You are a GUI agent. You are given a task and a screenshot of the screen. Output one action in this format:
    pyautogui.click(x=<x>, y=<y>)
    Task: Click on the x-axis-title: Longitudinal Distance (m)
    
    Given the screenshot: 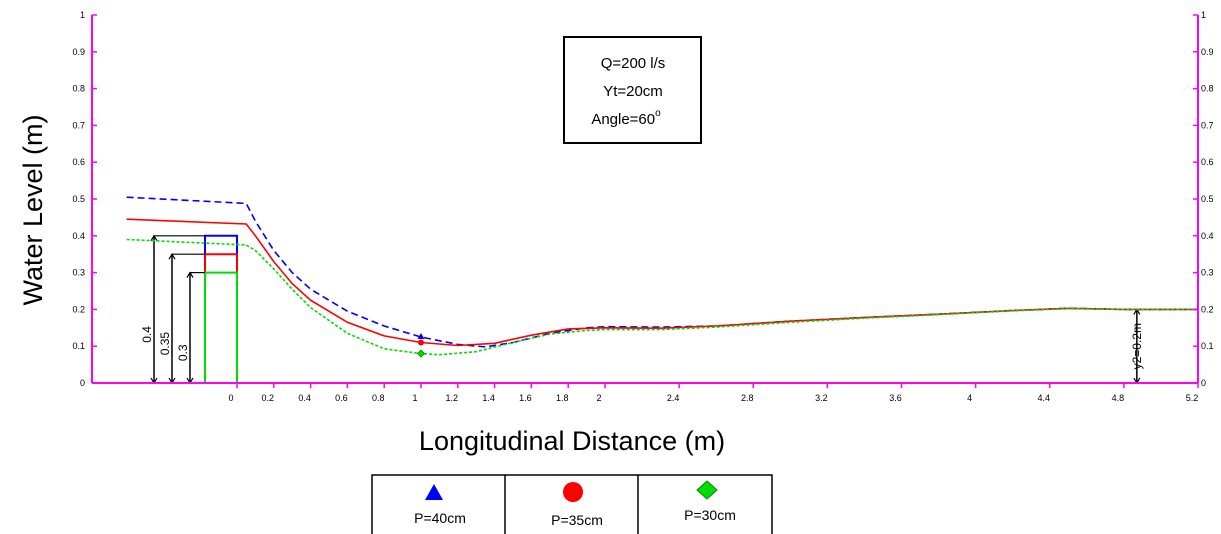 What is the action you would take?
    pyautogui.click(x=572, y=441)
    